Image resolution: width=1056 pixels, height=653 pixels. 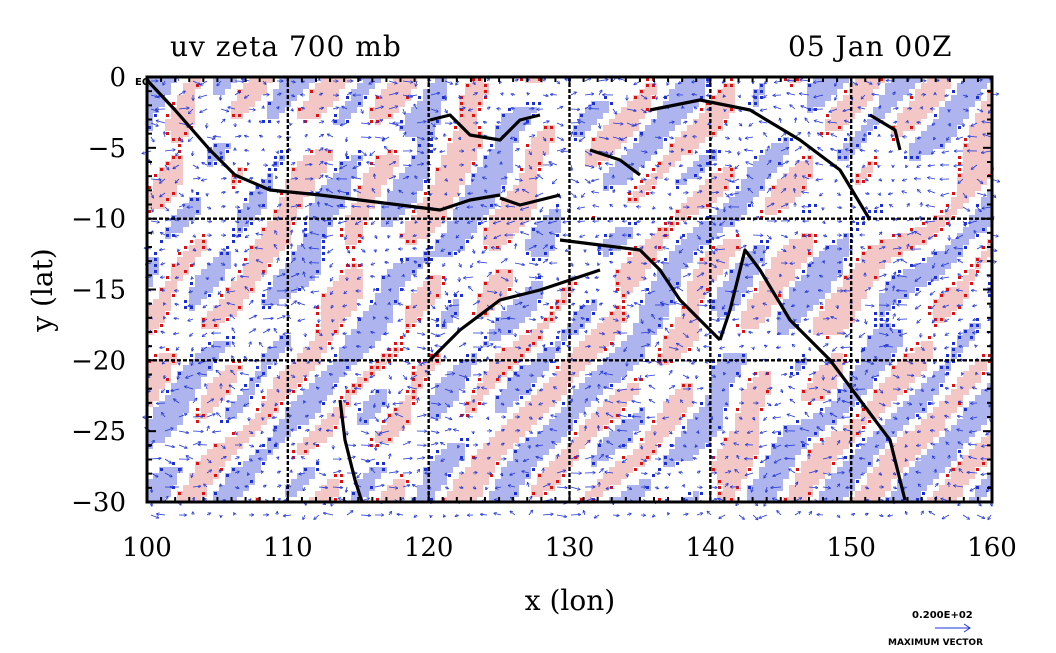 I want to click on x-tick-label: 160, so click(x=992, y=548).